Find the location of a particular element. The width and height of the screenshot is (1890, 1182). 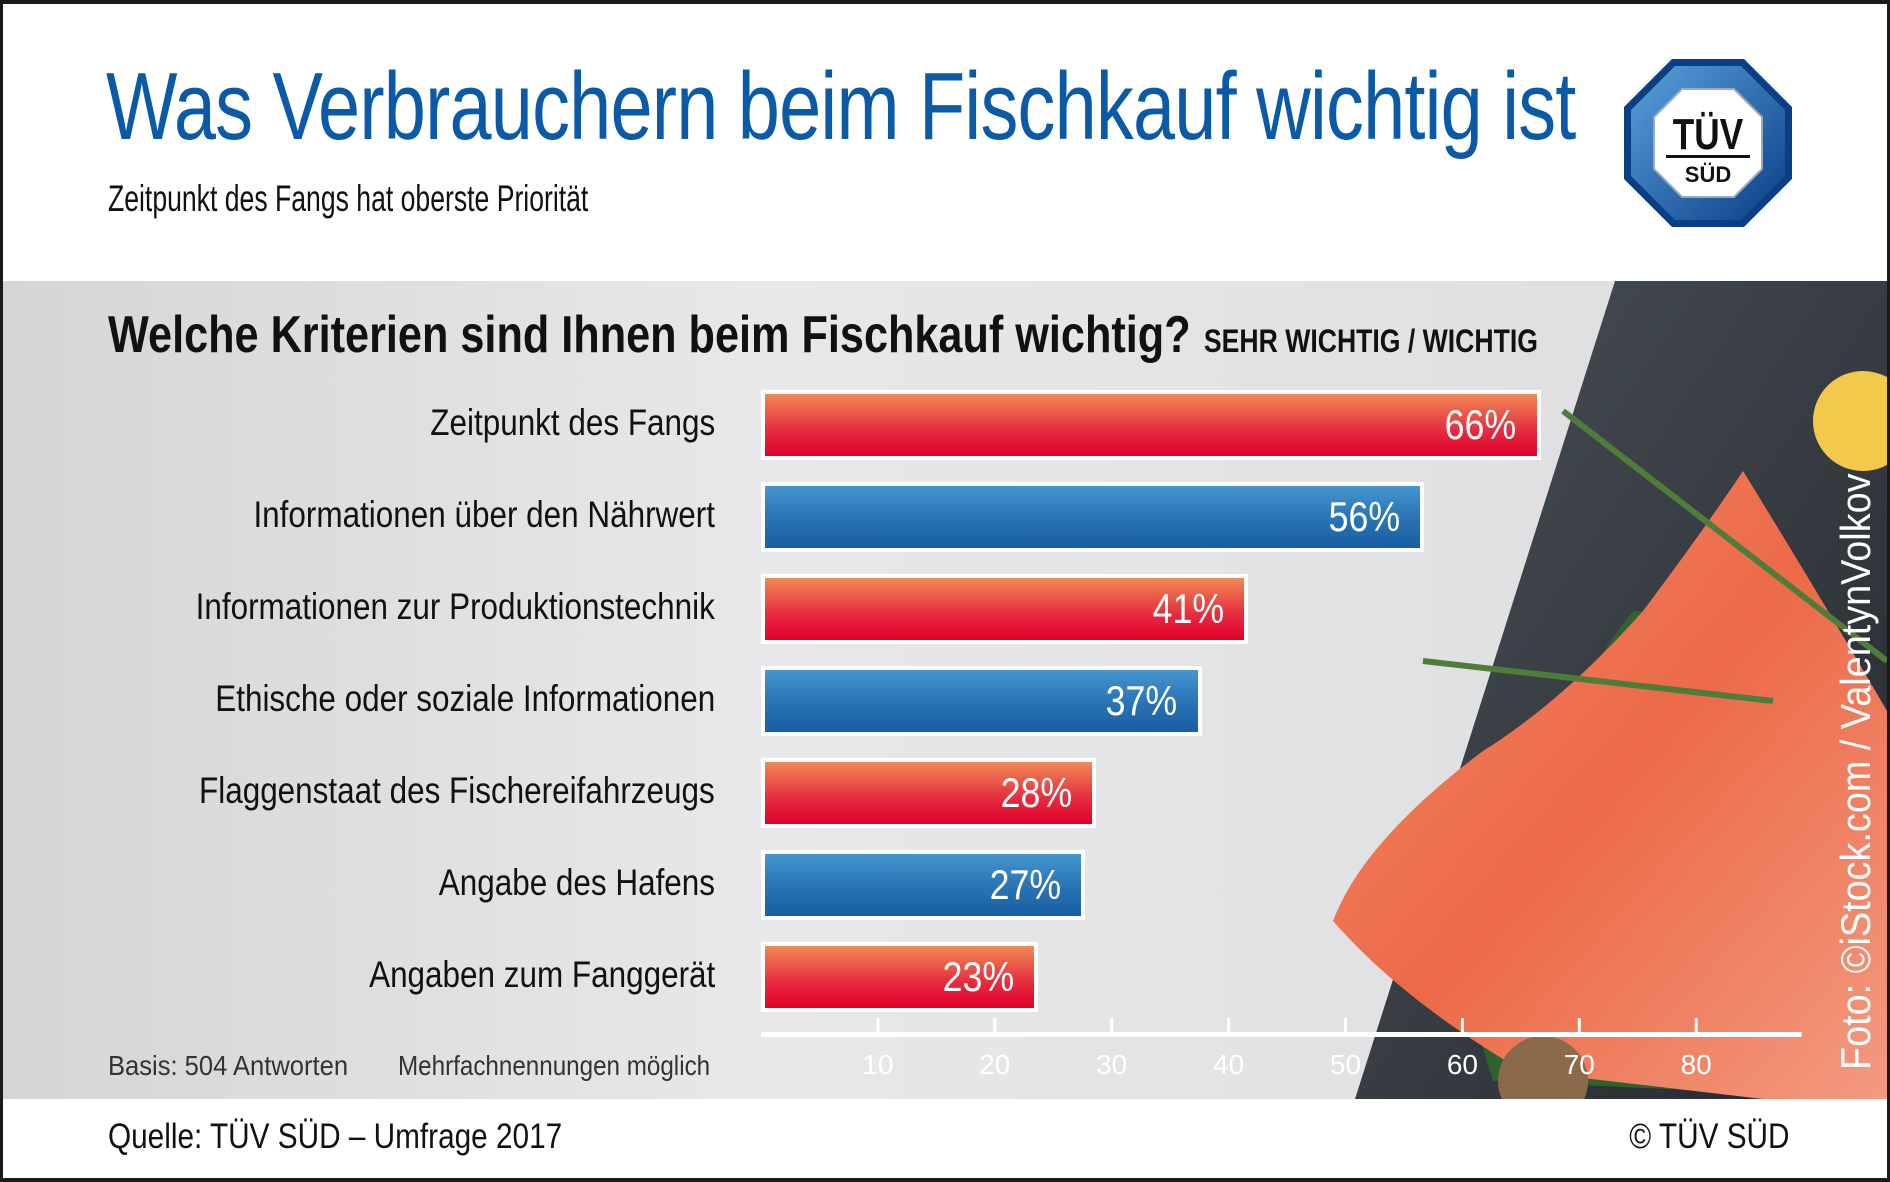

tuv-sud-logo: TÜV SÜD is located at coordinates (1708, 143).